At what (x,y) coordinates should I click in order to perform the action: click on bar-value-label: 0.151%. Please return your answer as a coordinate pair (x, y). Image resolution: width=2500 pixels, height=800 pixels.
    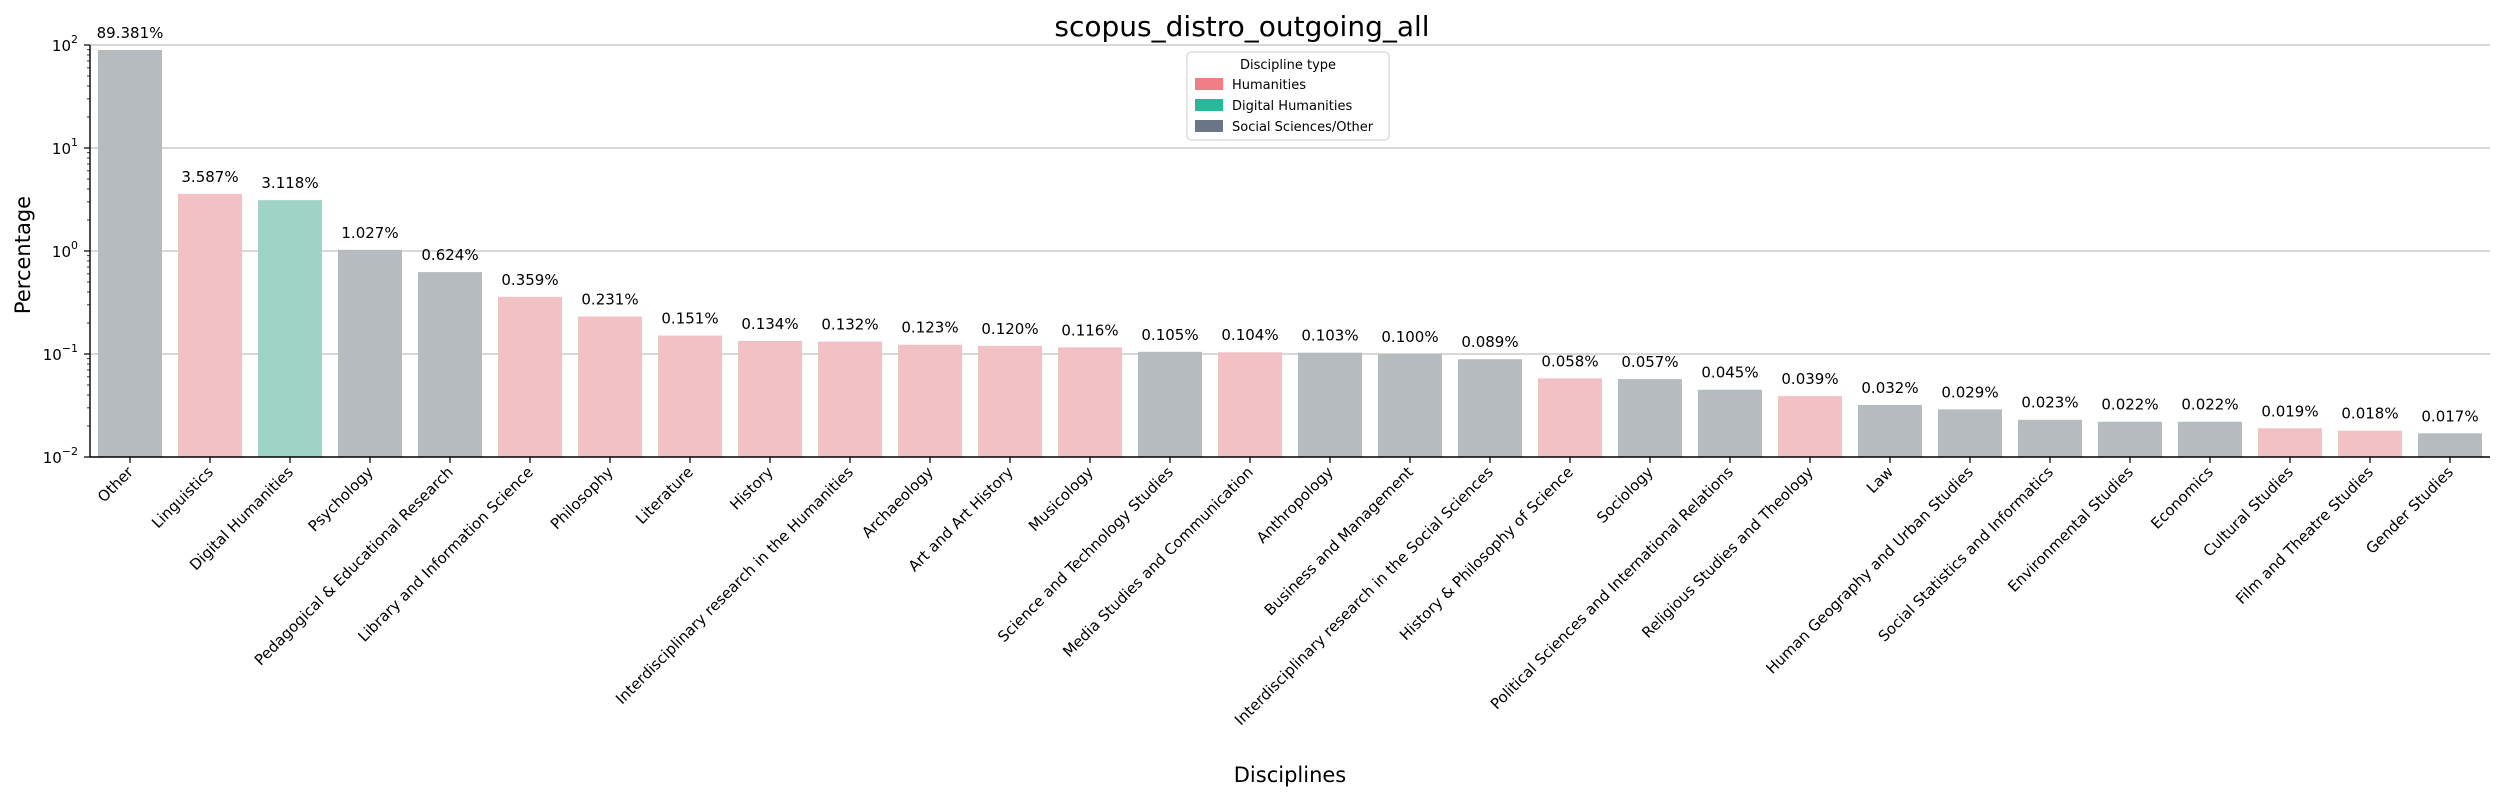
    Looking at the image, I should click on (689, 319).